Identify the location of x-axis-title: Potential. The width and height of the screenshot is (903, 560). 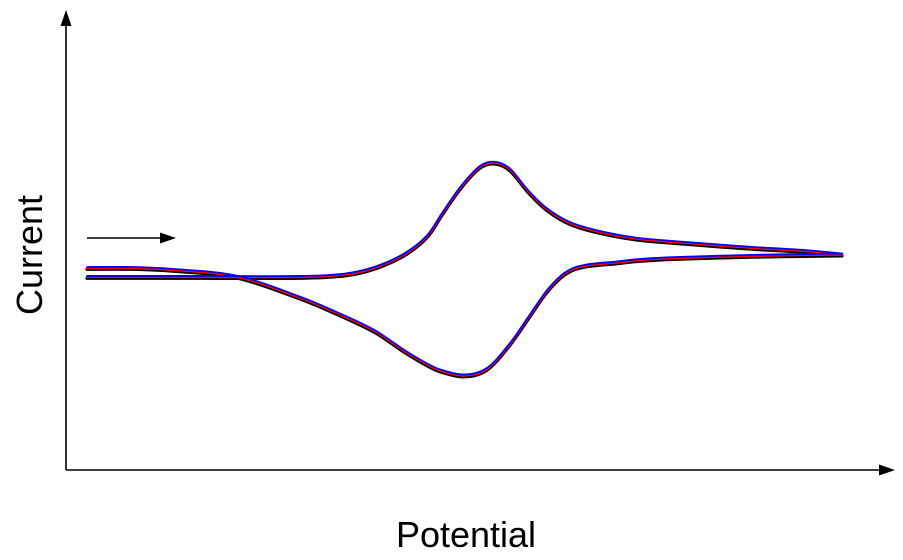
(466, 534).